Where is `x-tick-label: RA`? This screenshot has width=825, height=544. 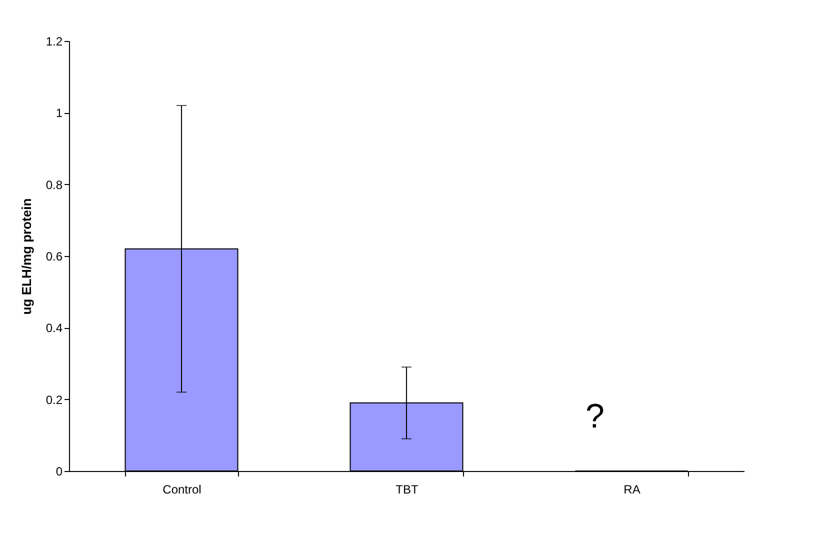 x-tick-label: RA is located at coordinates (632, 489).